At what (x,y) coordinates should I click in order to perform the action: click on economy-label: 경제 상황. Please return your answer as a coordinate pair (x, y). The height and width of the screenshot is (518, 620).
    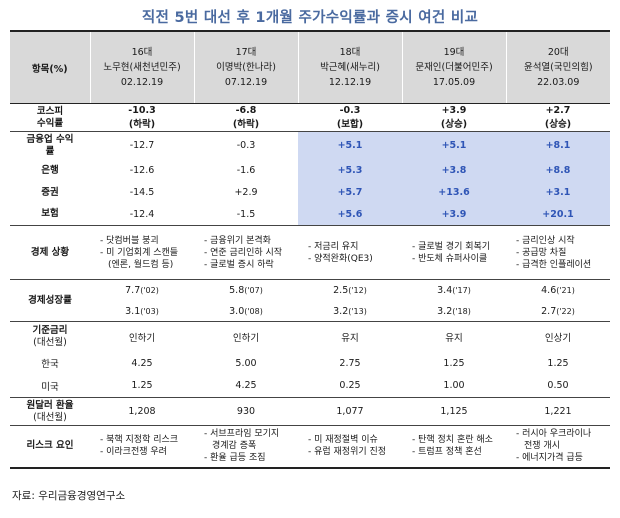
    Looking at the image, I should click on (50, 252).